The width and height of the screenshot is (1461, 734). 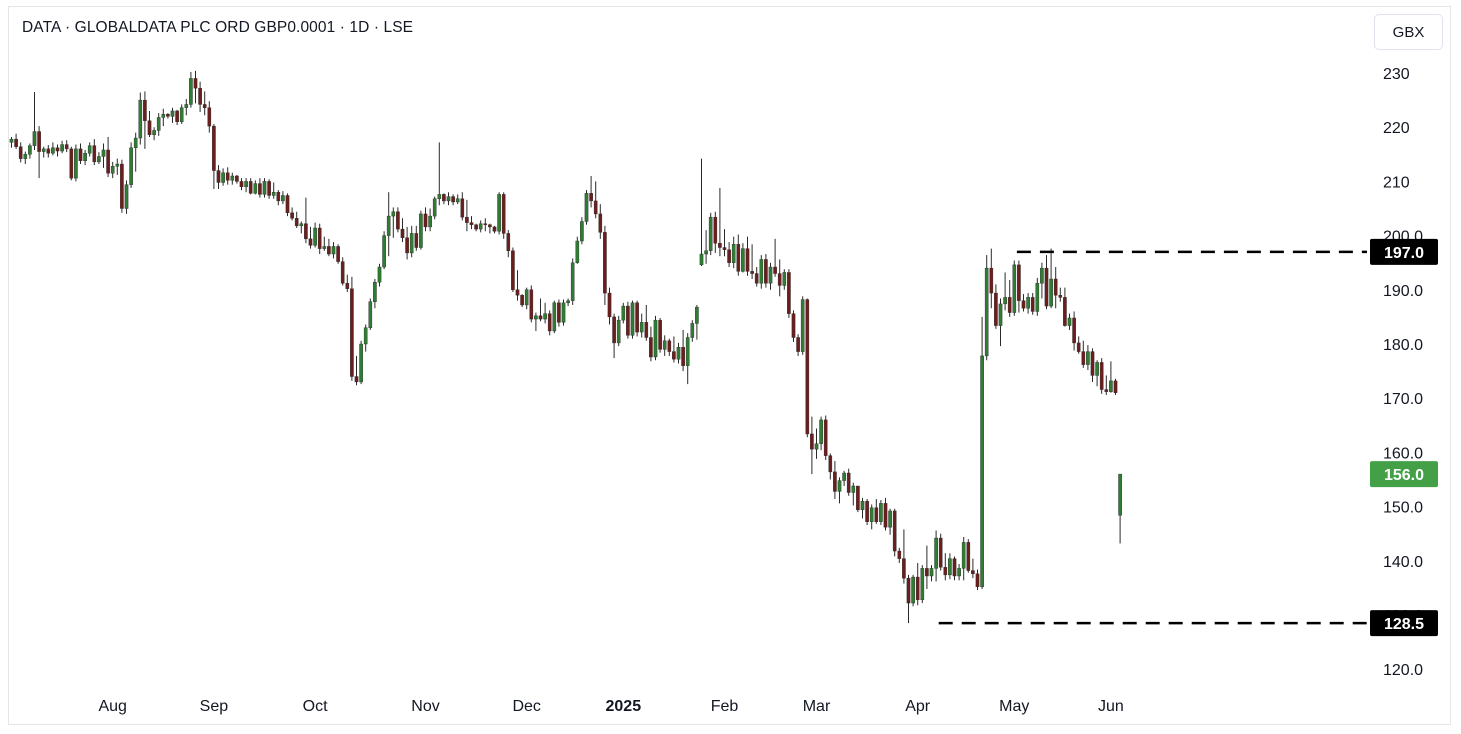 I want to click on level-badge-label: 128.5, so click(x=1404, y=624).